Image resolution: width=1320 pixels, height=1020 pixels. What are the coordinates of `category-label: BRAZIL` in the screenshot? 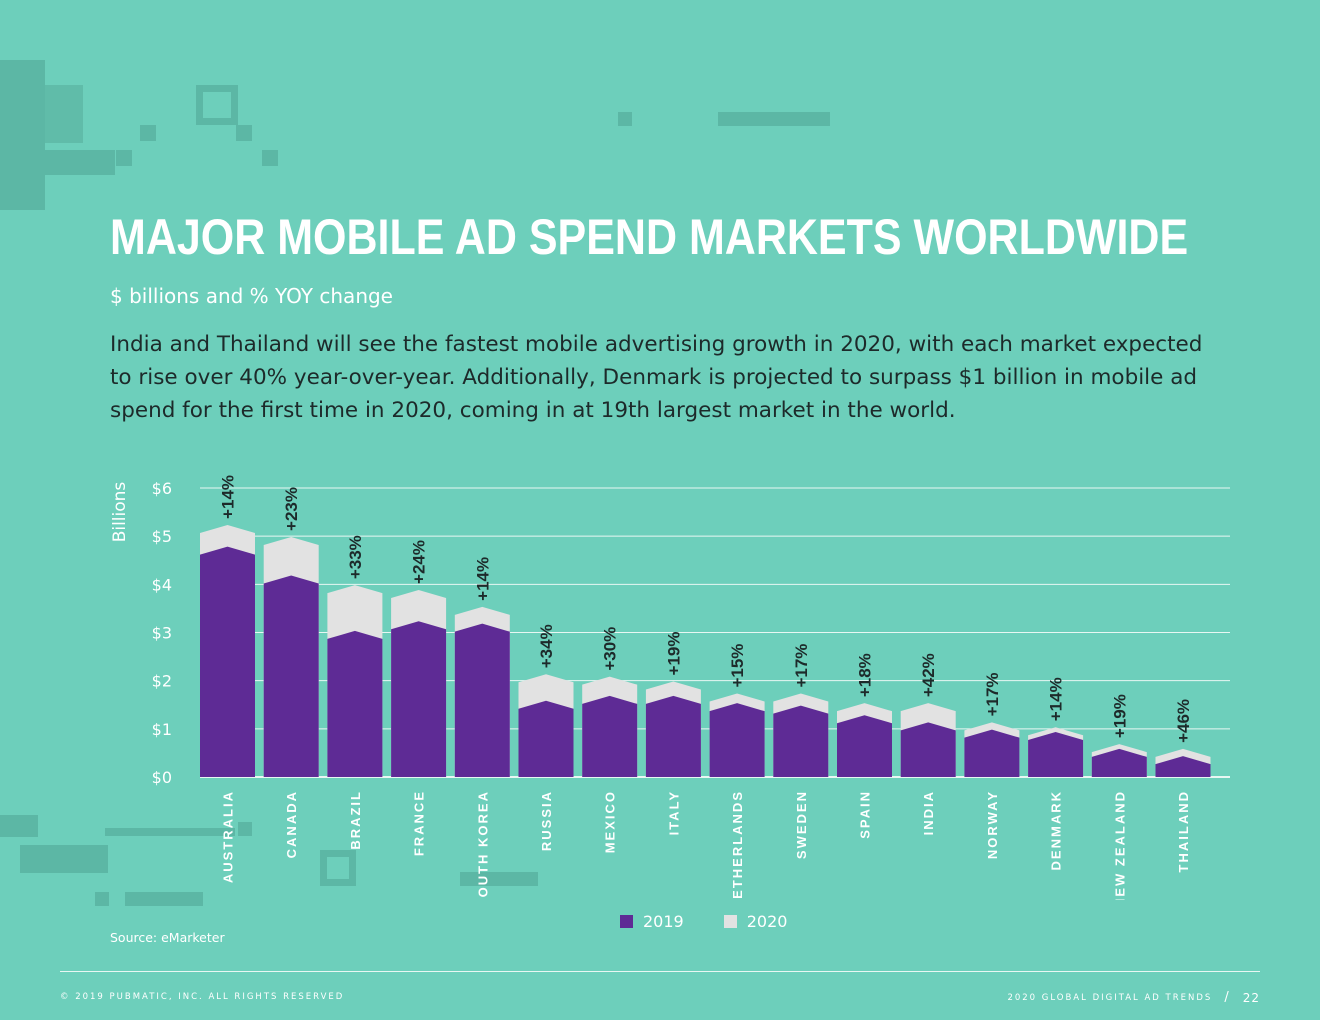 It's located at (355, 820).